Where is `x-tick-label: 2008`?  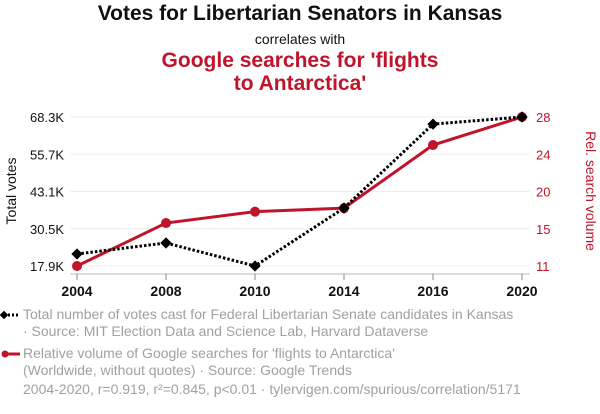
x-tick-label: 2008 is located at coordinates (165, 291).